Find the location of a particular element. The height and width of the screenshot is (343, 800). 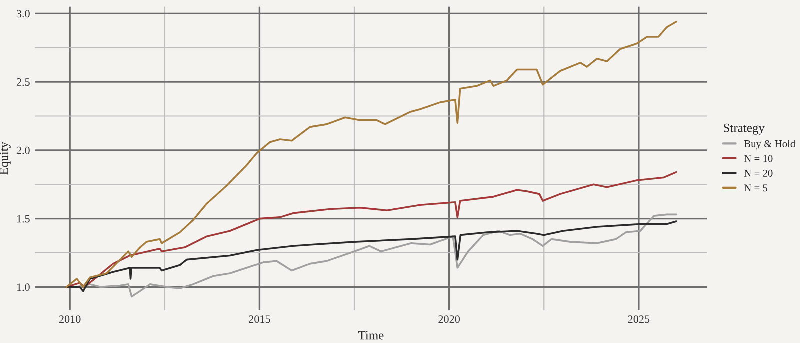

y-tick-label: 2.5 is located at coordinates (23, 82).